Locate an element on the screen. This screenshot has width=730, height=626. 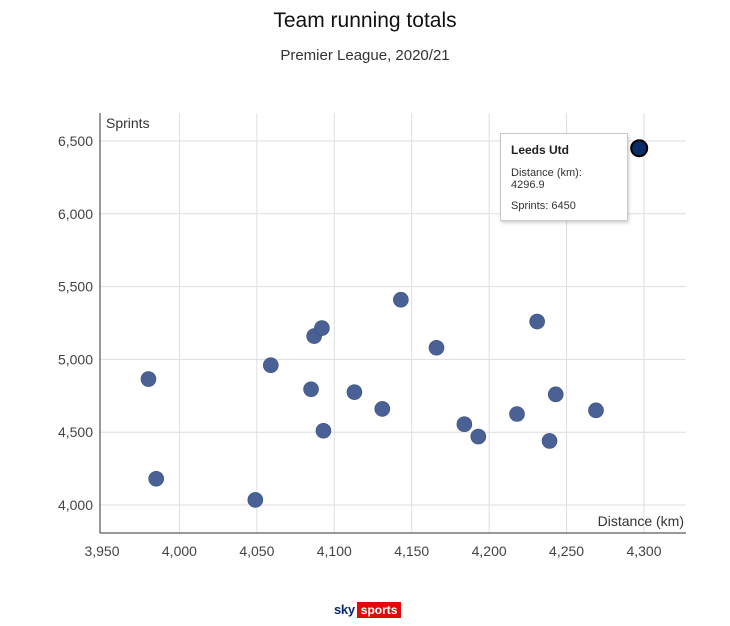
sky-sports-logo: sky sports is located at coordinates (368, 609).